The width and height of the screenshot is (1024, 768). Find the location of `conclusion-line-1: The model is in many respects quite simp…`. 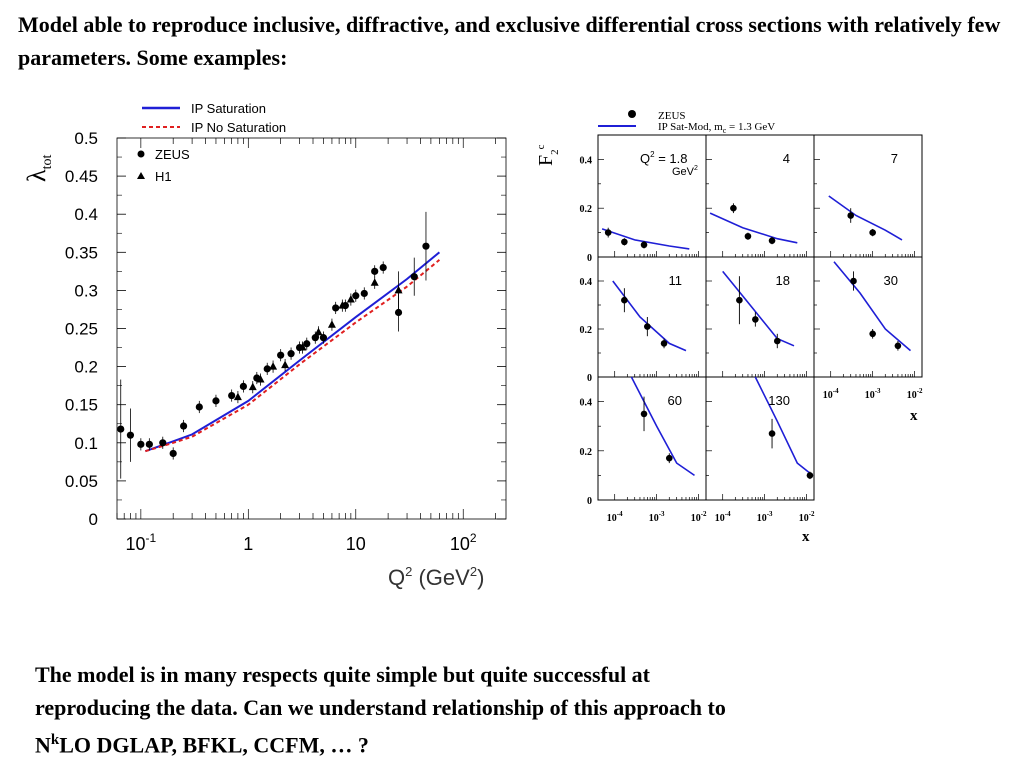

conclusion-line-1: The model is in many respects quite simp… is located at coordinates (343, 674).